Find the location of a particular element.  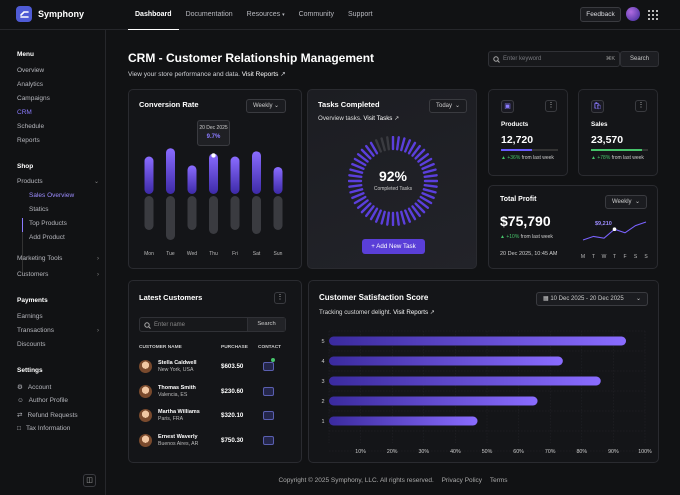

sidebar-item-earnings: Earnings is located at coordinates (30, 316).